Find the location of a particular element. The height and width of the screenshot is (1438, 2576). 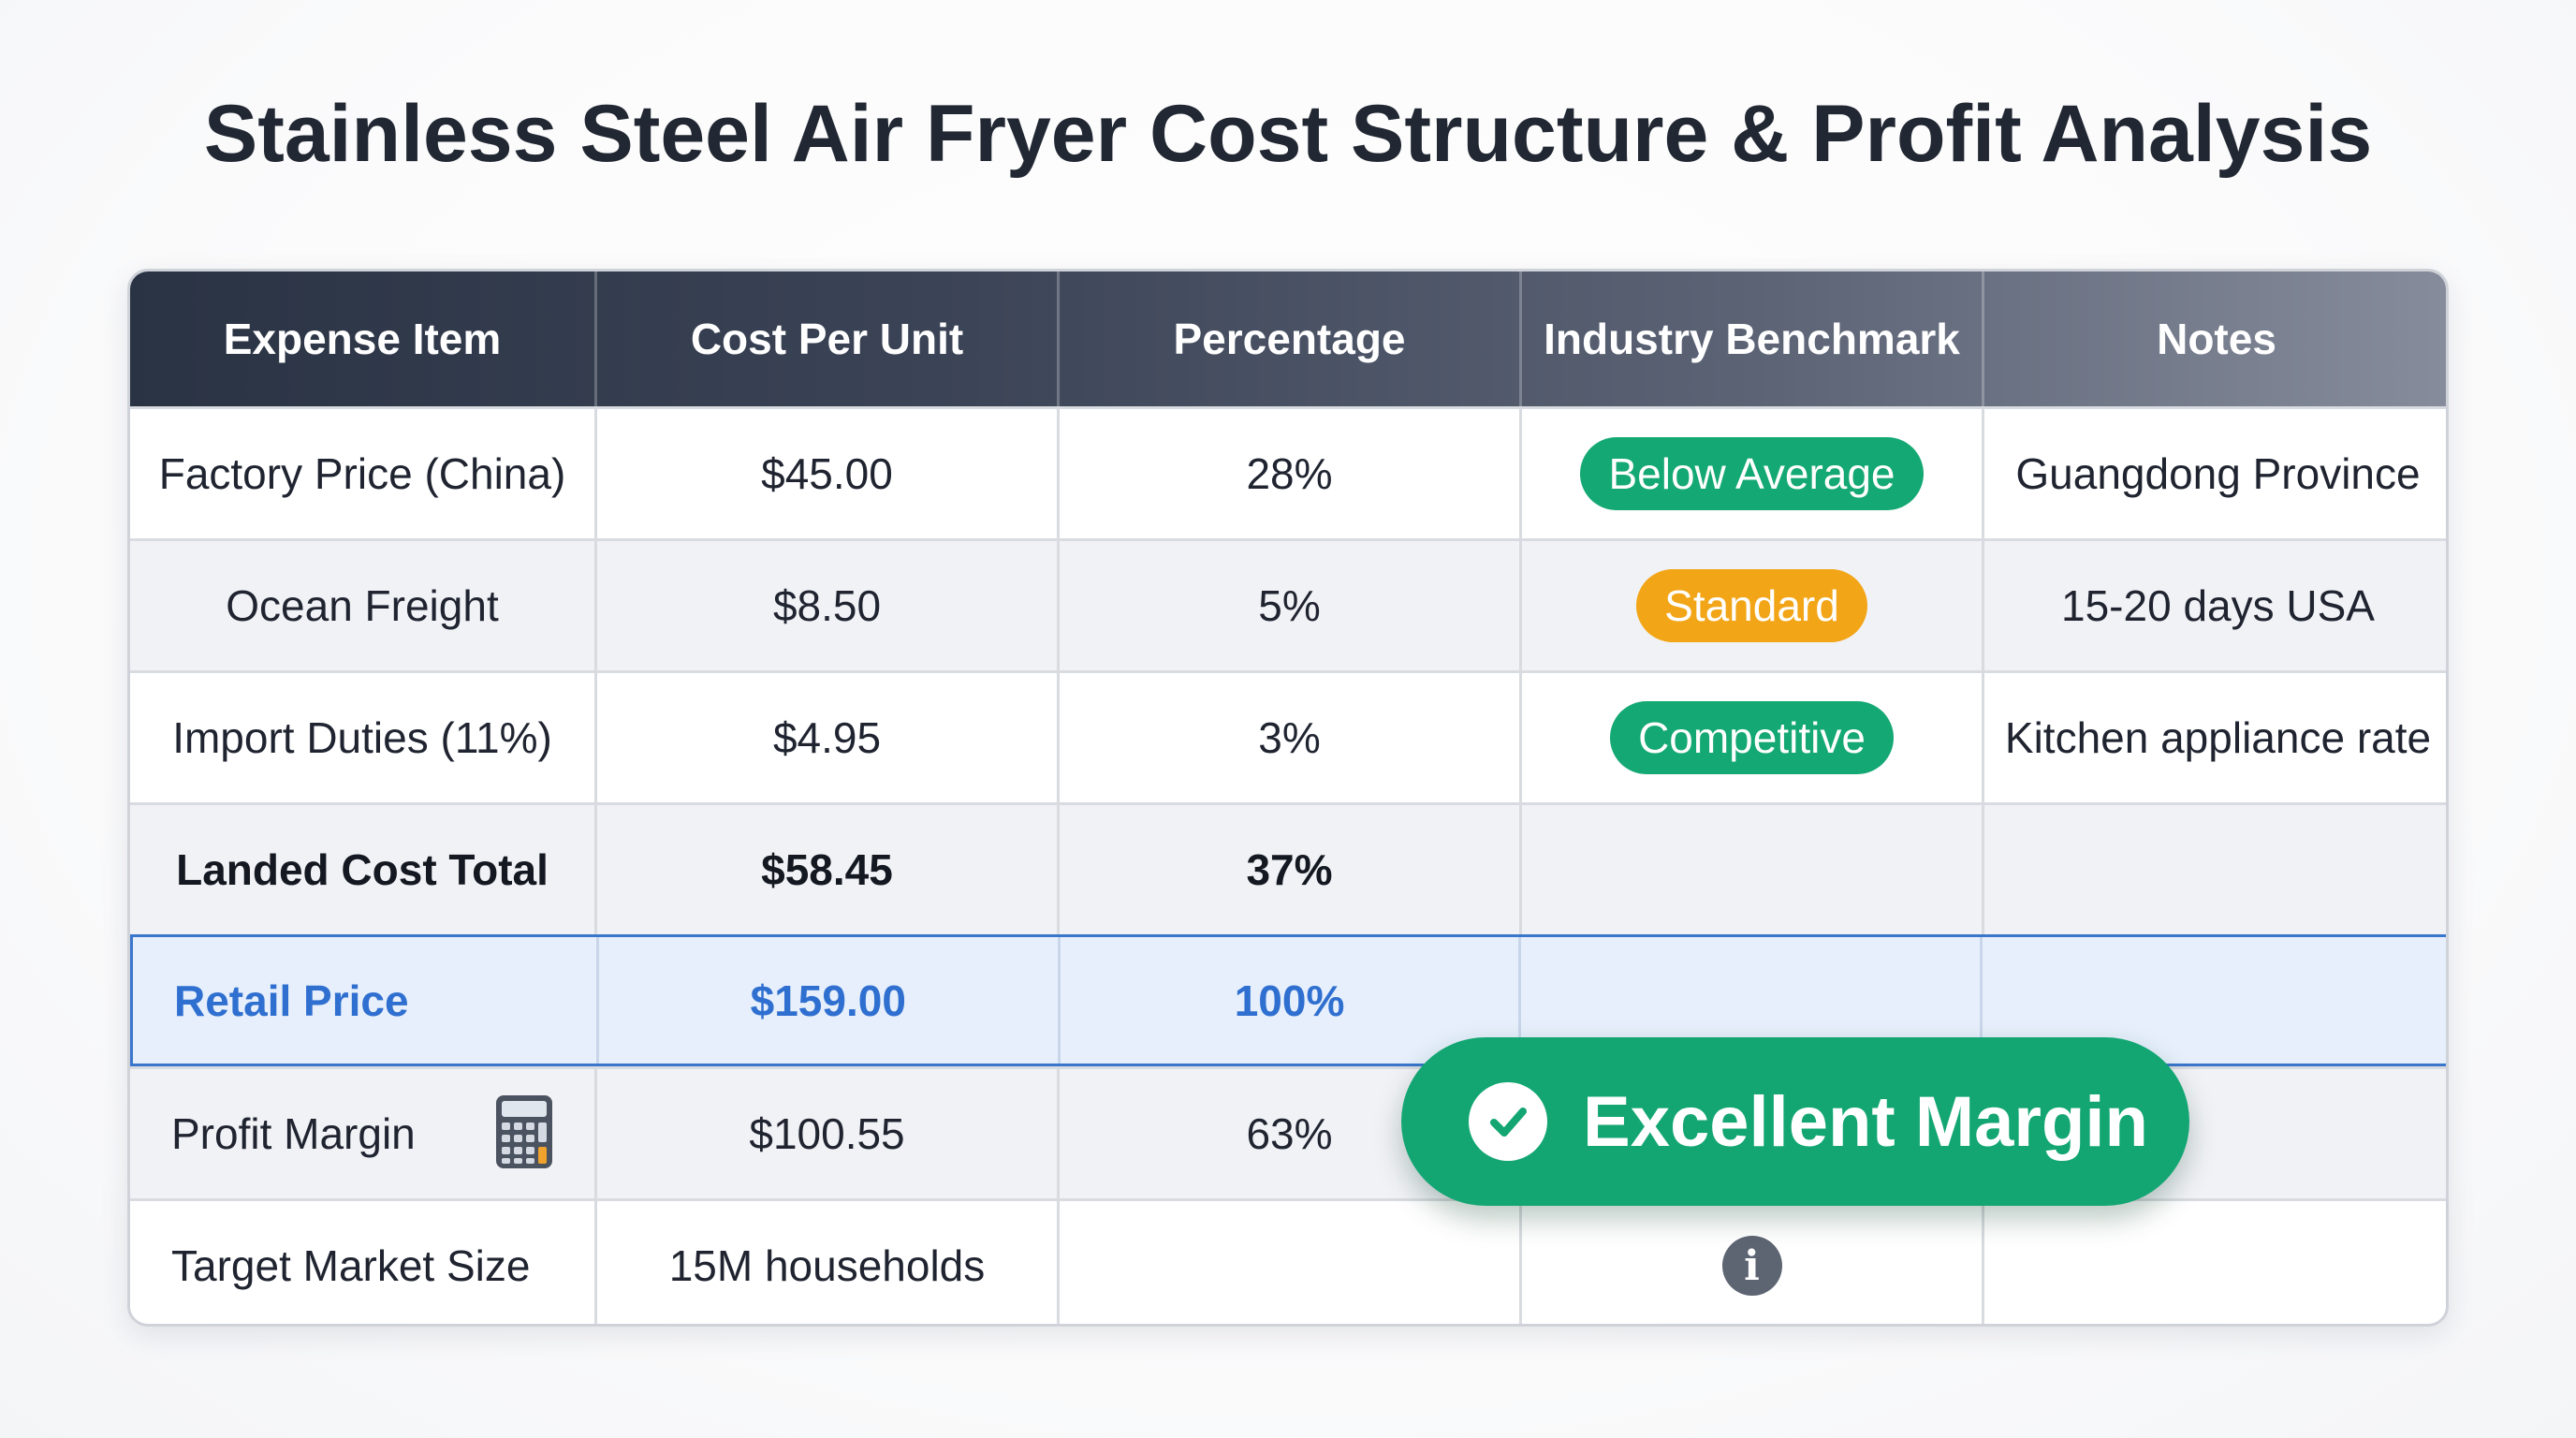

benchmark-badge: Competitive is located at coordinates (1752, 737).